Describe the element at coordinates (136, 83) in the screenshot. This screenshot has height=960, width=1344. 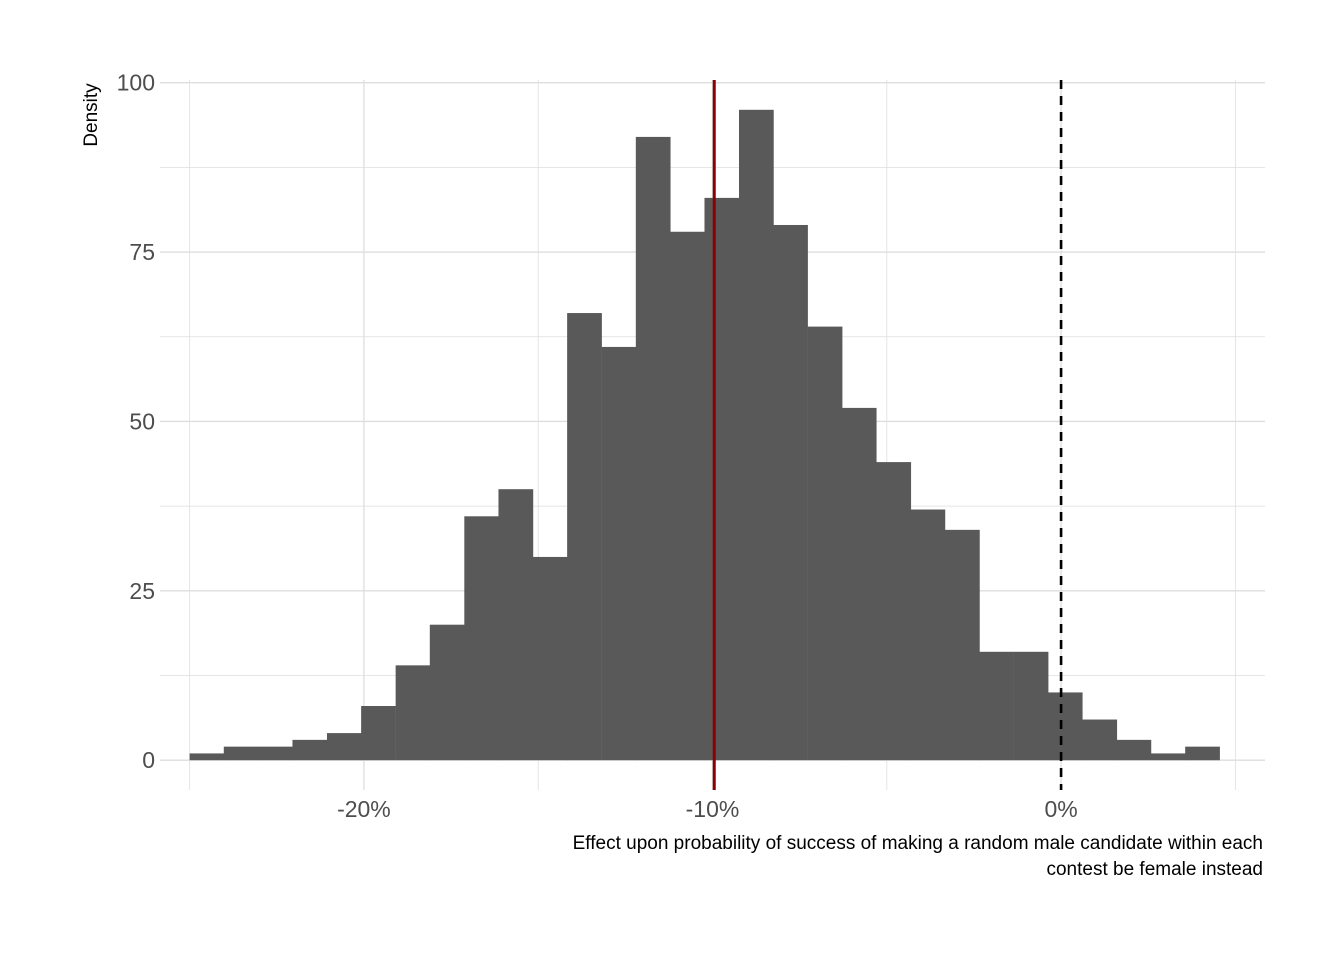
I see `y-tick-label: 100` at that location.